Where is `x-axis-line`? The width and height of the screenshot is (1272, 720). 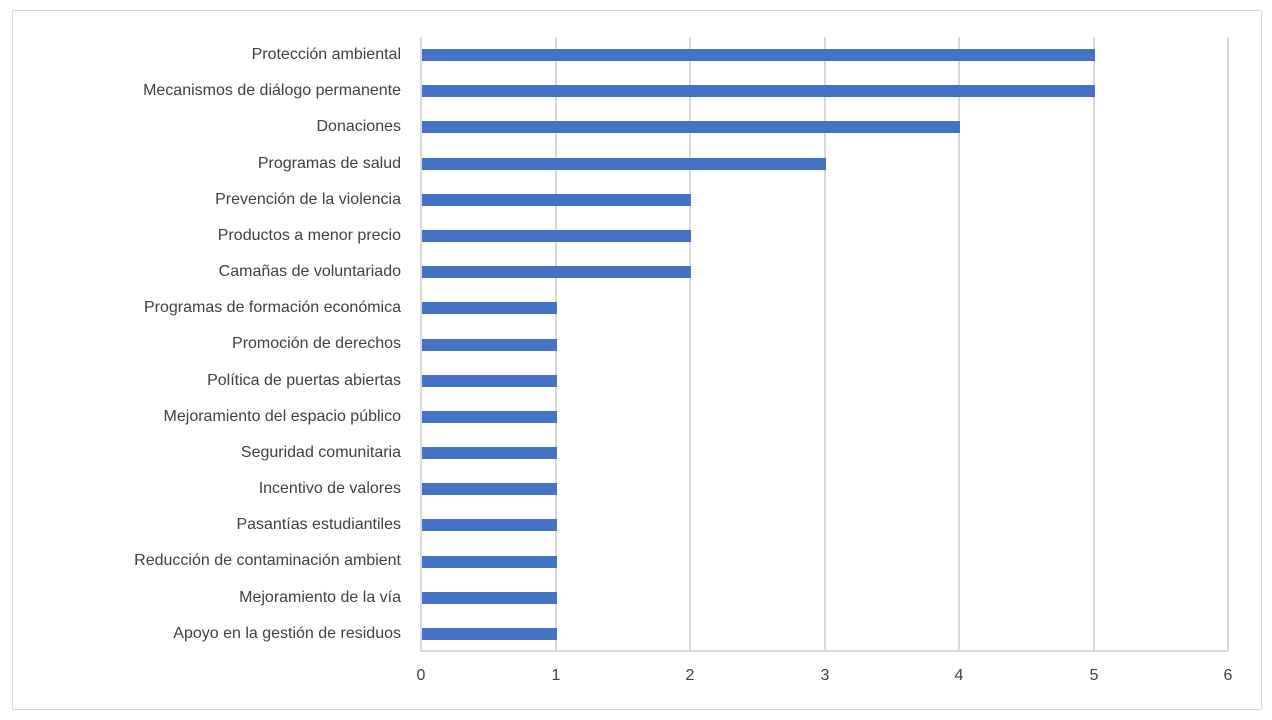 x-axis-line is located at coordinates (825, 651).